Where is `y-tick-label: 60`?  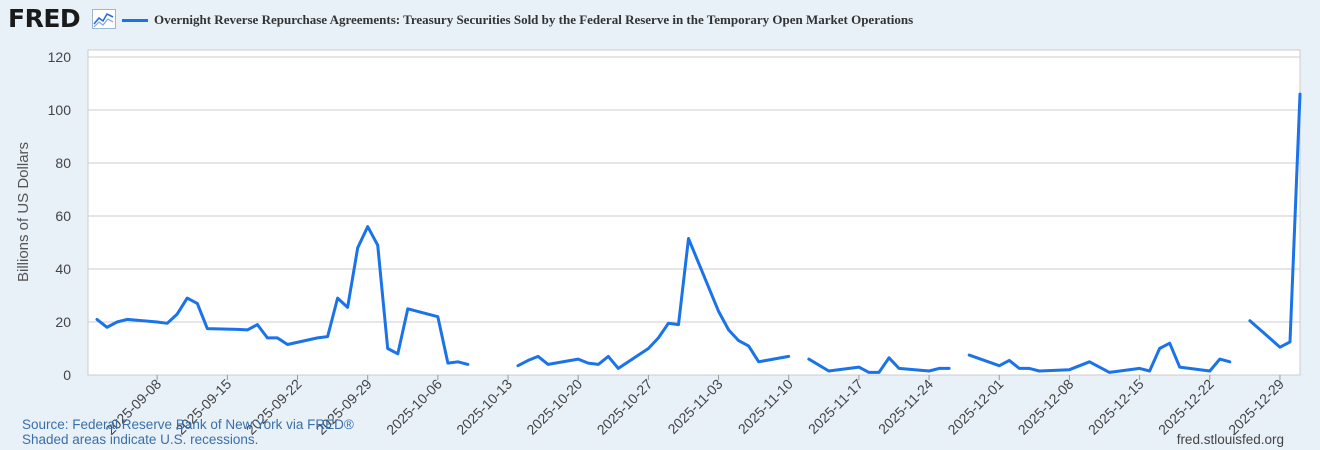 y-tick-label: 60 is located at coordinates (63, 216).